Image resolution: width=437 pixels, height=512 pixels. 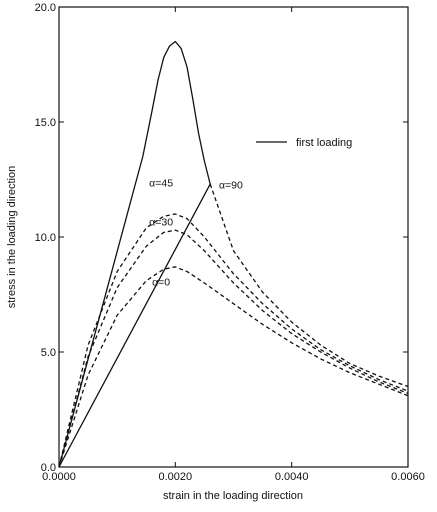 I want to click on x-tick-label: 0.0020, so click(x=176, y=477).